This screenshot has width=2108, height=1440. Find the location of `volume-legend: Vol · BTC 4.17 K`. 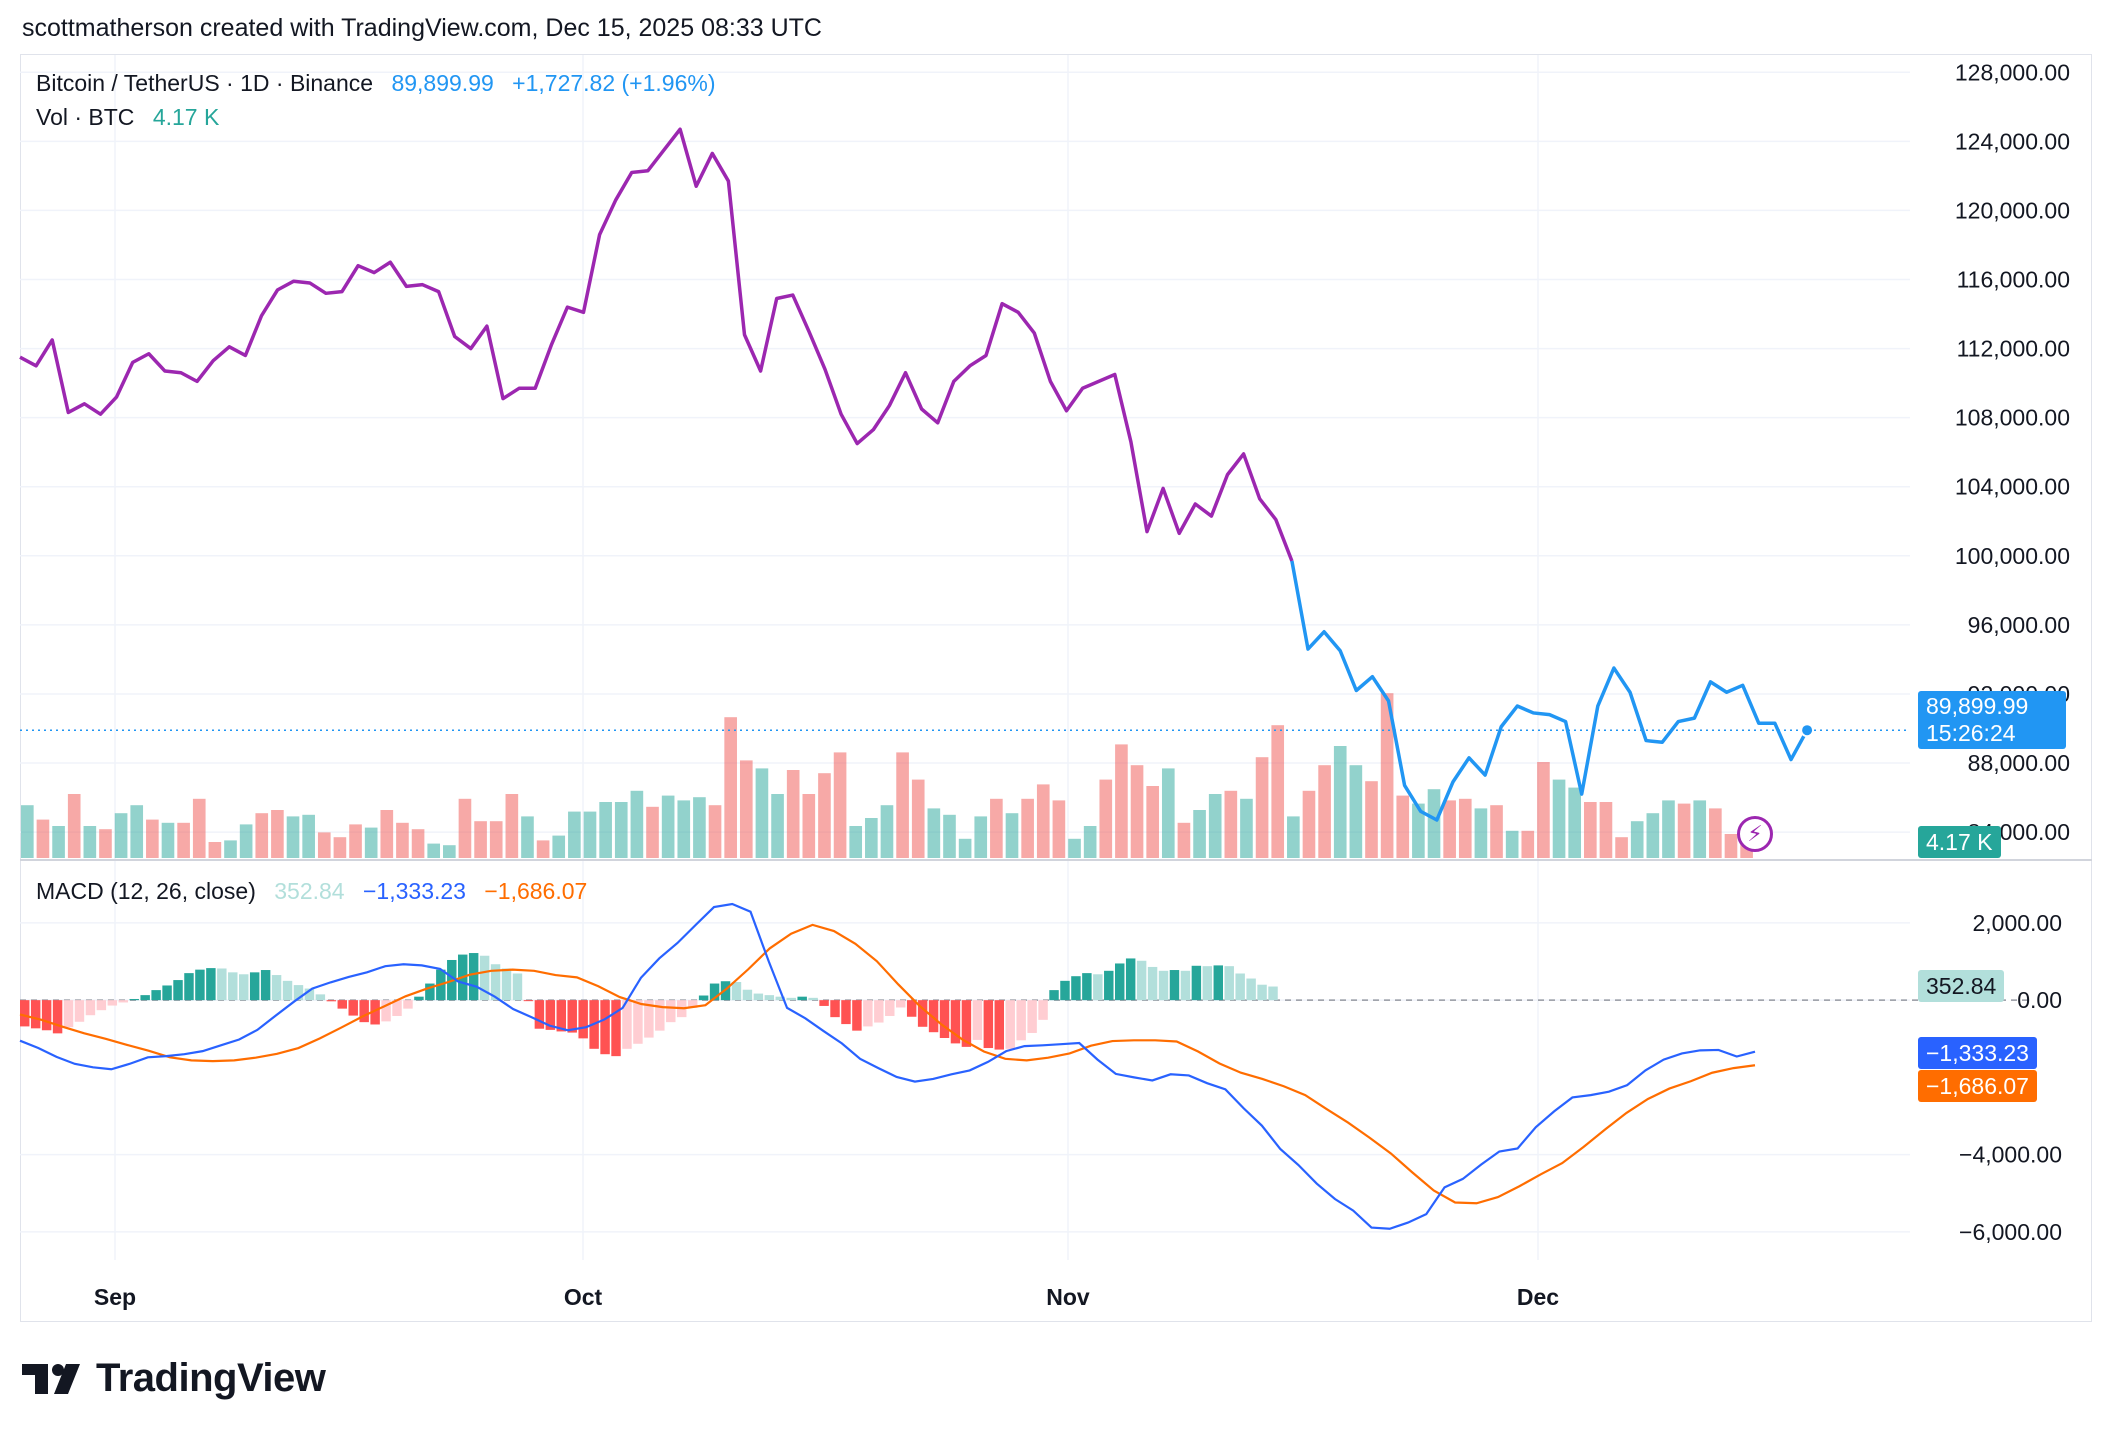

volume-legend: Vol · BTC 4.17 K is located at coordinates (133, 117).